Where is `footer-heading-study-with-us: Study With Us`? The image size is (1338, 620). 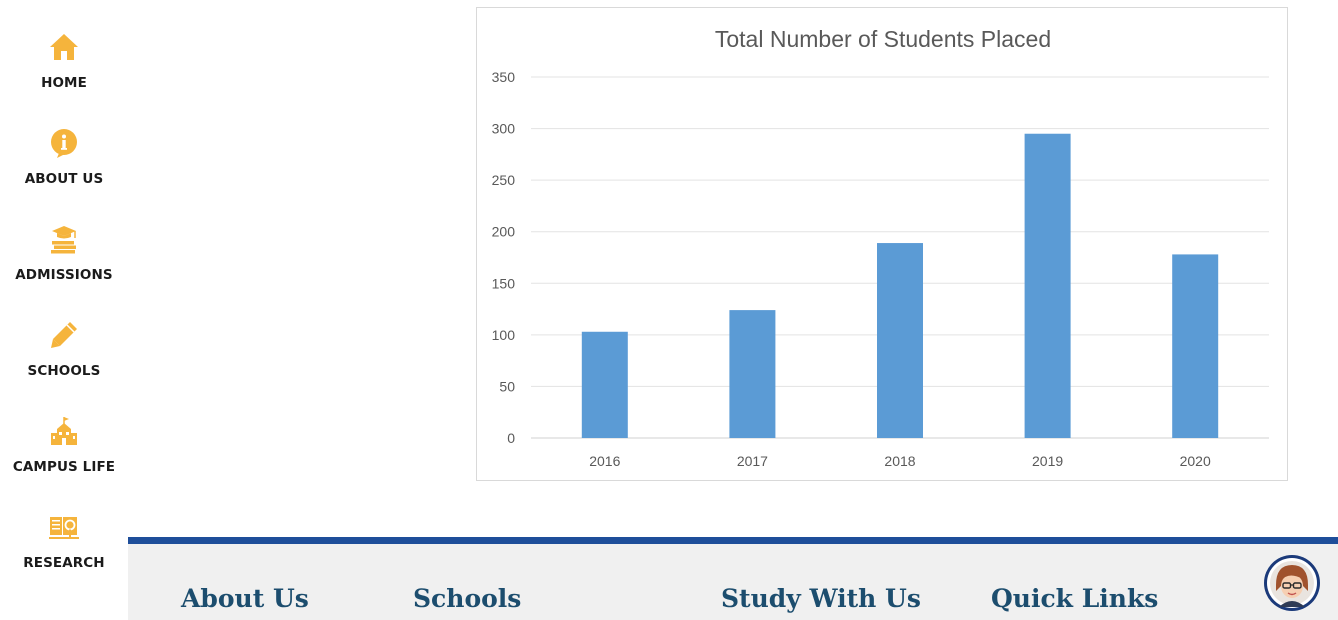 footer-heading-study-with-us: Study With Us is located at coordinates (821, 598).